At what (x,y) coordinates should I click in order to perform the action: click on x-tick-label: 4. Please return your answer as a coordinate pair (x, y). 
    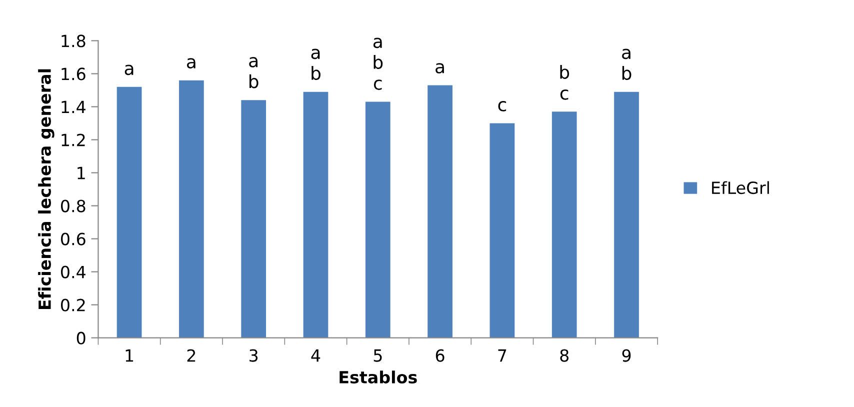
    Looking at the image, I should click on (315, 355).